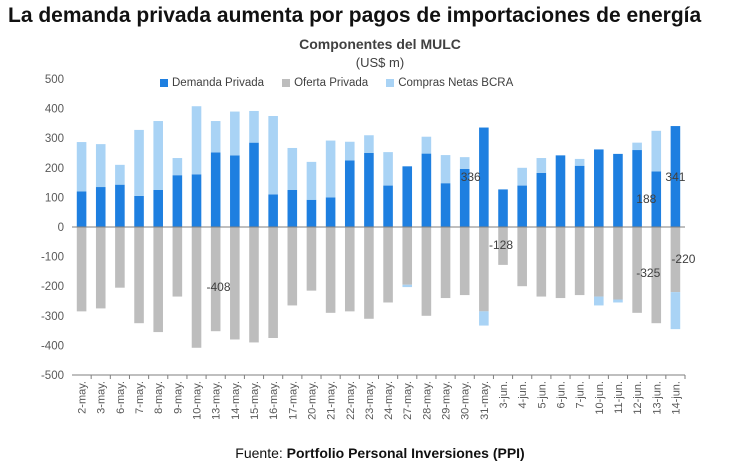 Image resolution: width=730 pixels, height=470 pixels. Describe the element at coordinates (351, 400) in the screenshot. I see `x-tick-label: 22-may.` at that location.